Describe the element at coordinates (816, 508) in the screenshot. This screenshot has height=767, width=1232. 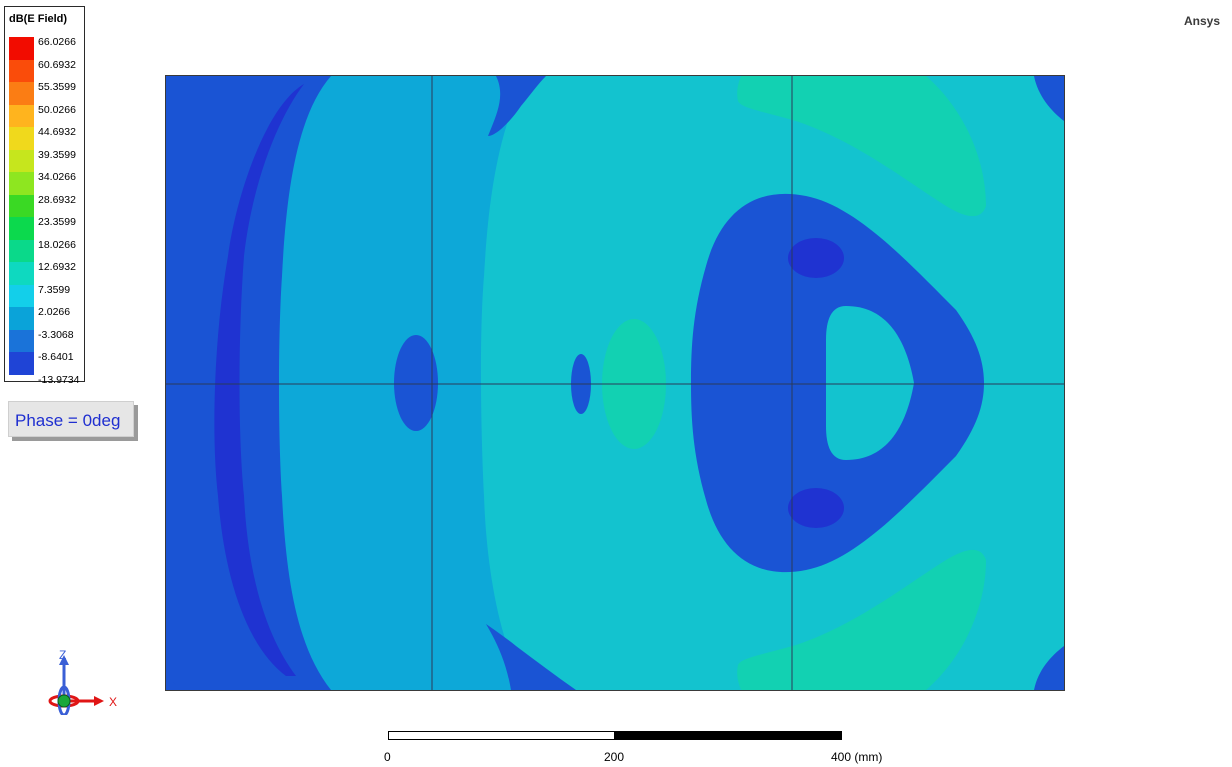
I see `field-blob-lower-deep` at that location.